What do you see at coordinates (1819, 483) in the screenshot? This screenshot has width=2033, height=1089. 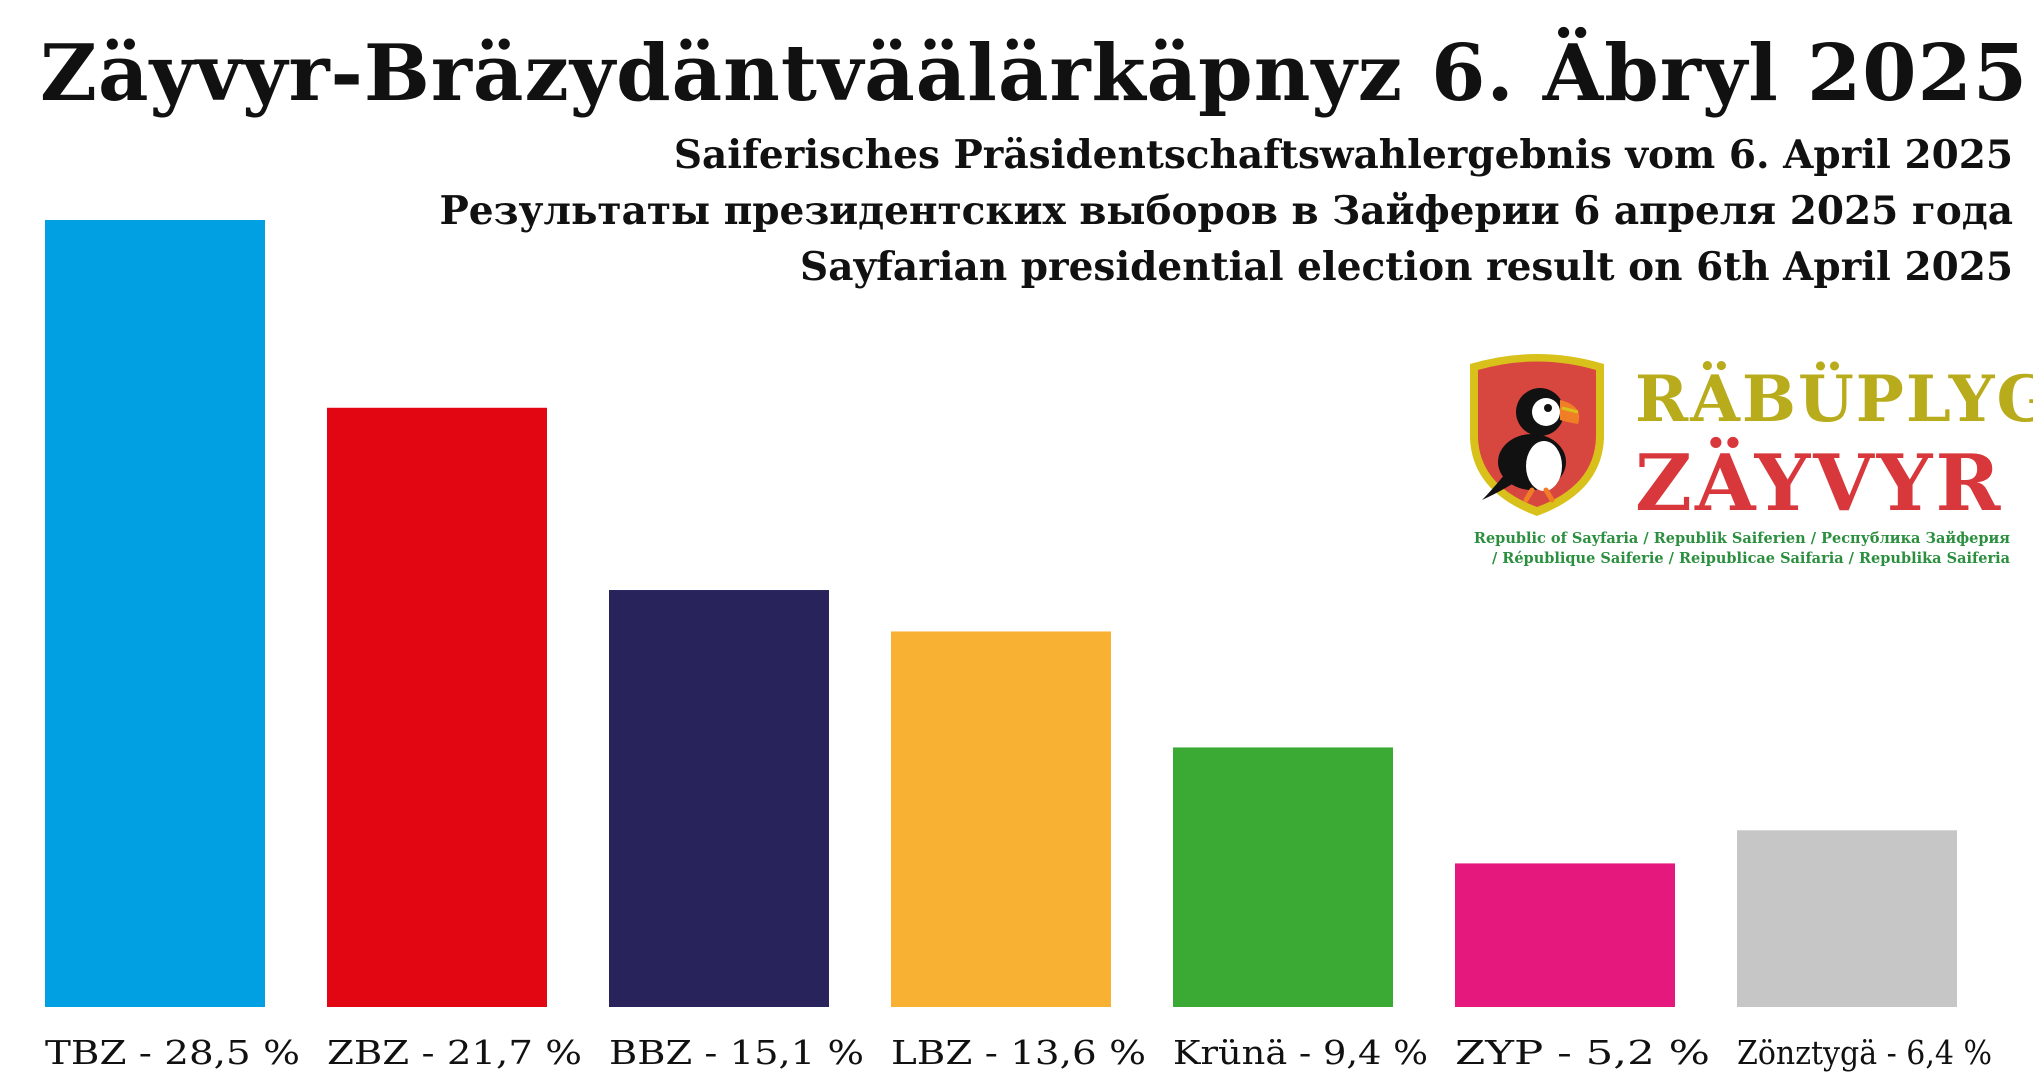 I see `logo-word-sayfaria: ZÄYVYR` at bounding box center [1819, 483].